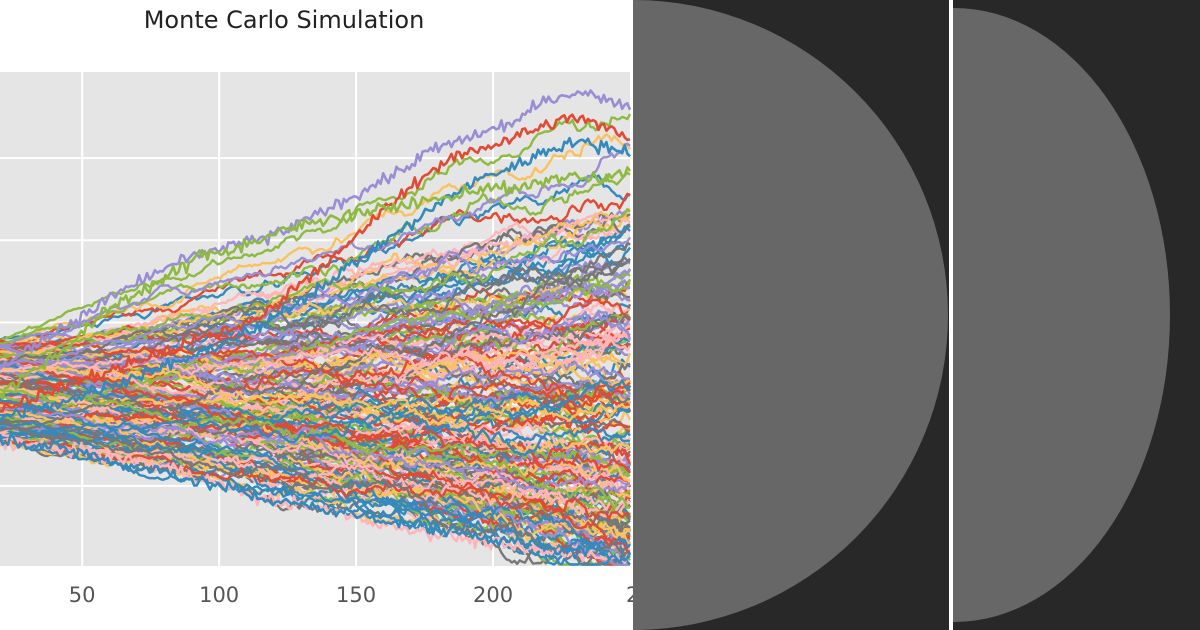 This screenshot has width=1200, height=630. I want to click on x-tick-labels: 50 100 150 200 2, so click(351, 595).